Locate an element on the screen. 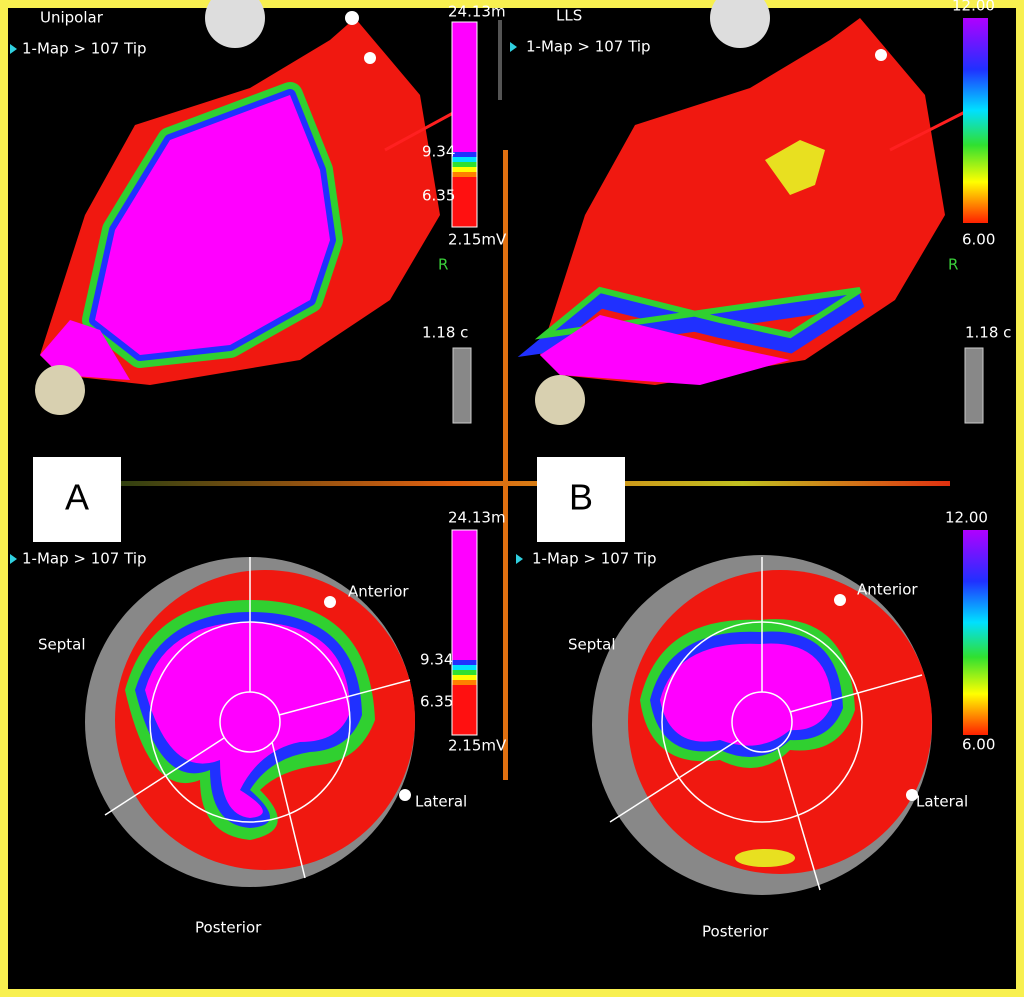 This screenshot has width=1024, height=997. color-bar-b-top is located at coordinates (975, 120).